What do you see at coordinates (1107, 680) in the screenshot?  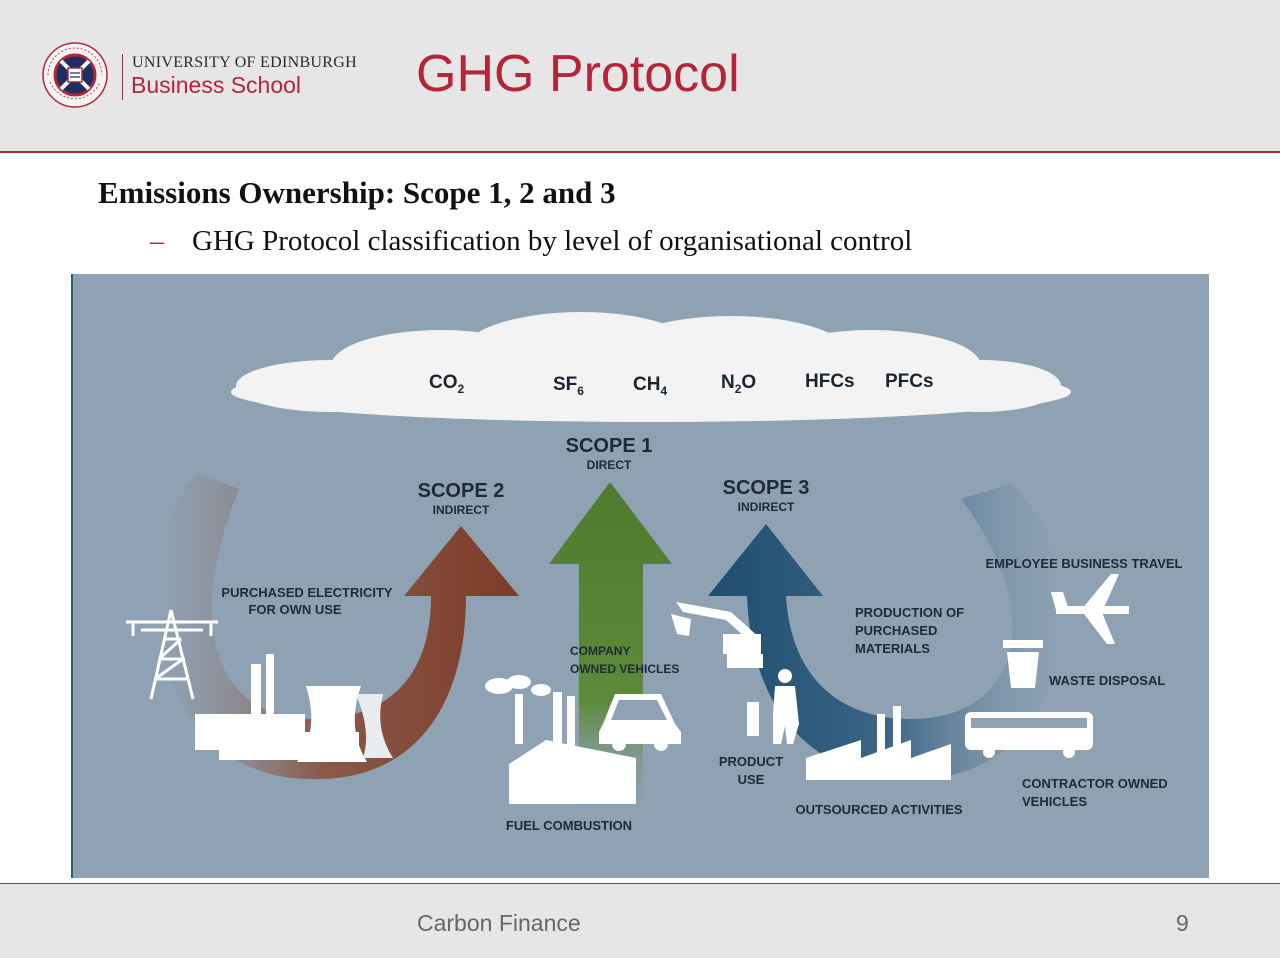 I see `label-waste-disposal: WASTE DISPOSAL` at bounding box center [1107, 680].